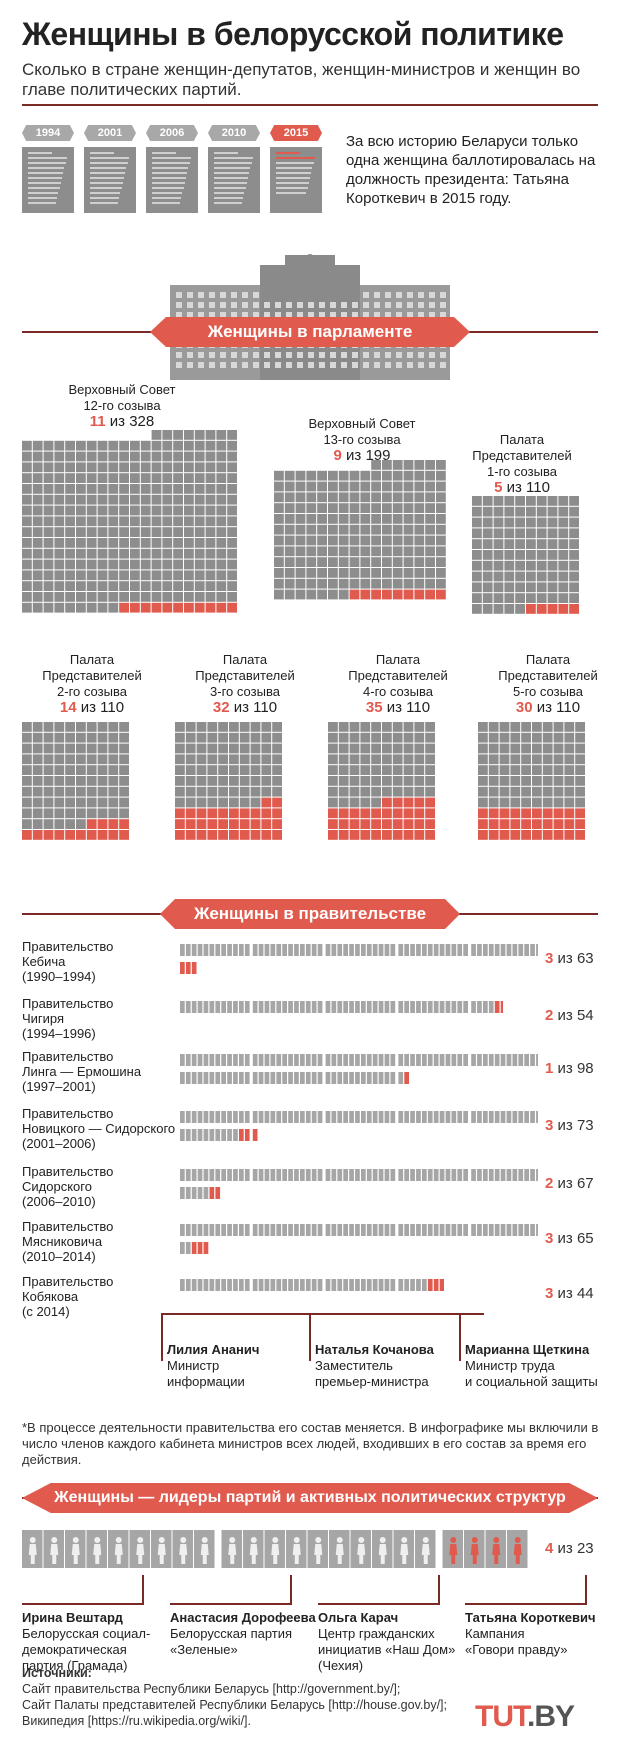 This screenshot has height=1763, width=620. I want to click on count-sep: из, so click(565, 1183).